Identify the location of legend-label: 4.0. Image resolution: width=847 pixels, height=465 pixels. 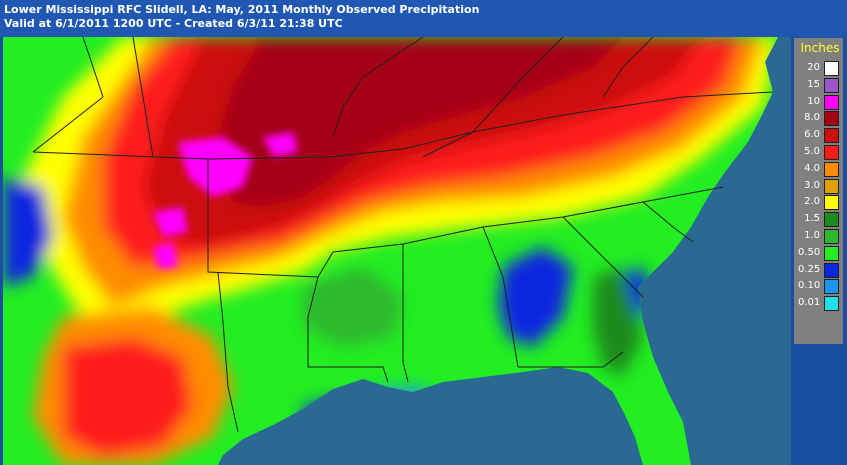
(812, 168).